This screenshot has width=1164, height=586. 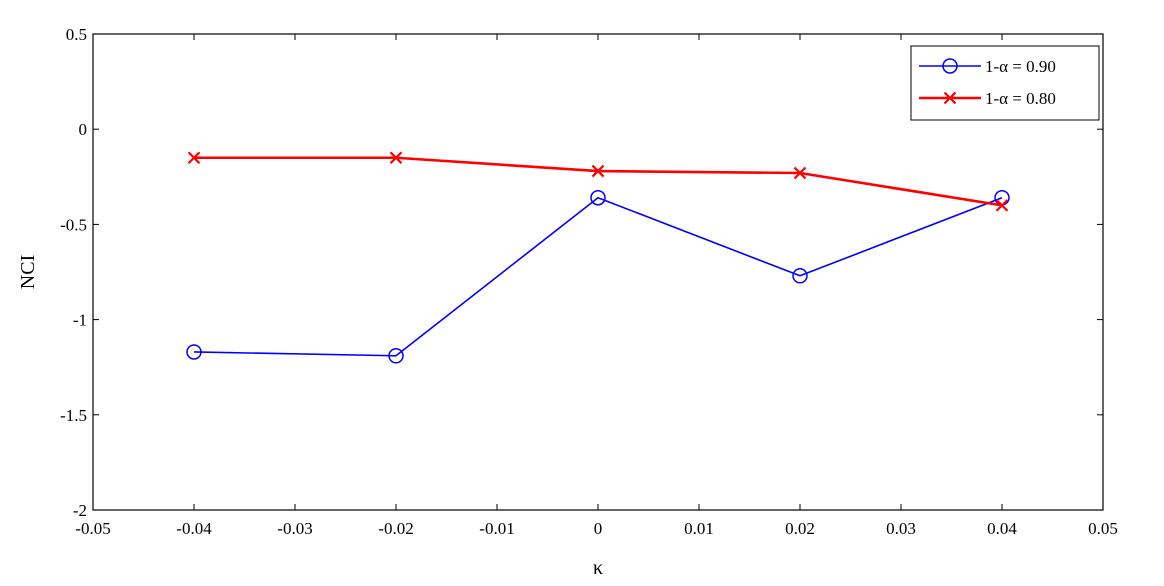 I want to click on legend: 1-α = 0.90 1-α = 0.80, so click(x=1005, y=83).